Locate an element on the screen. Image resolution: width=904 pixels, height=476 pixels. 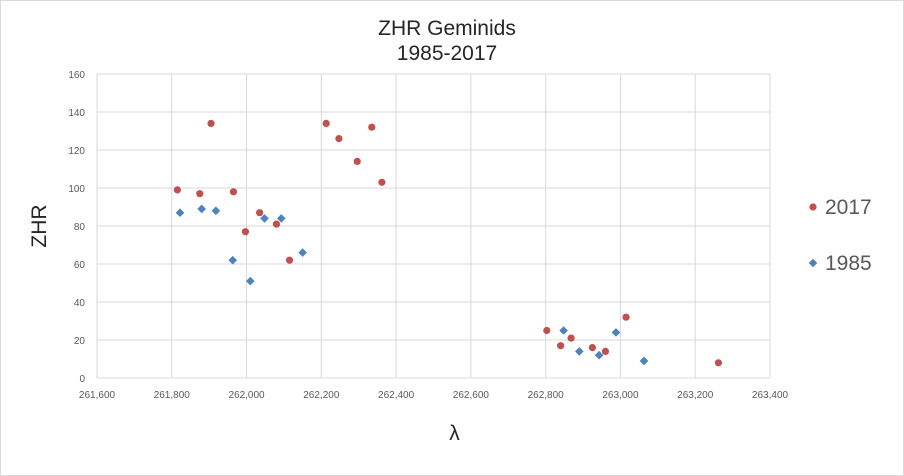
y-tick-label: 120 is located at coordinates (76, 151).